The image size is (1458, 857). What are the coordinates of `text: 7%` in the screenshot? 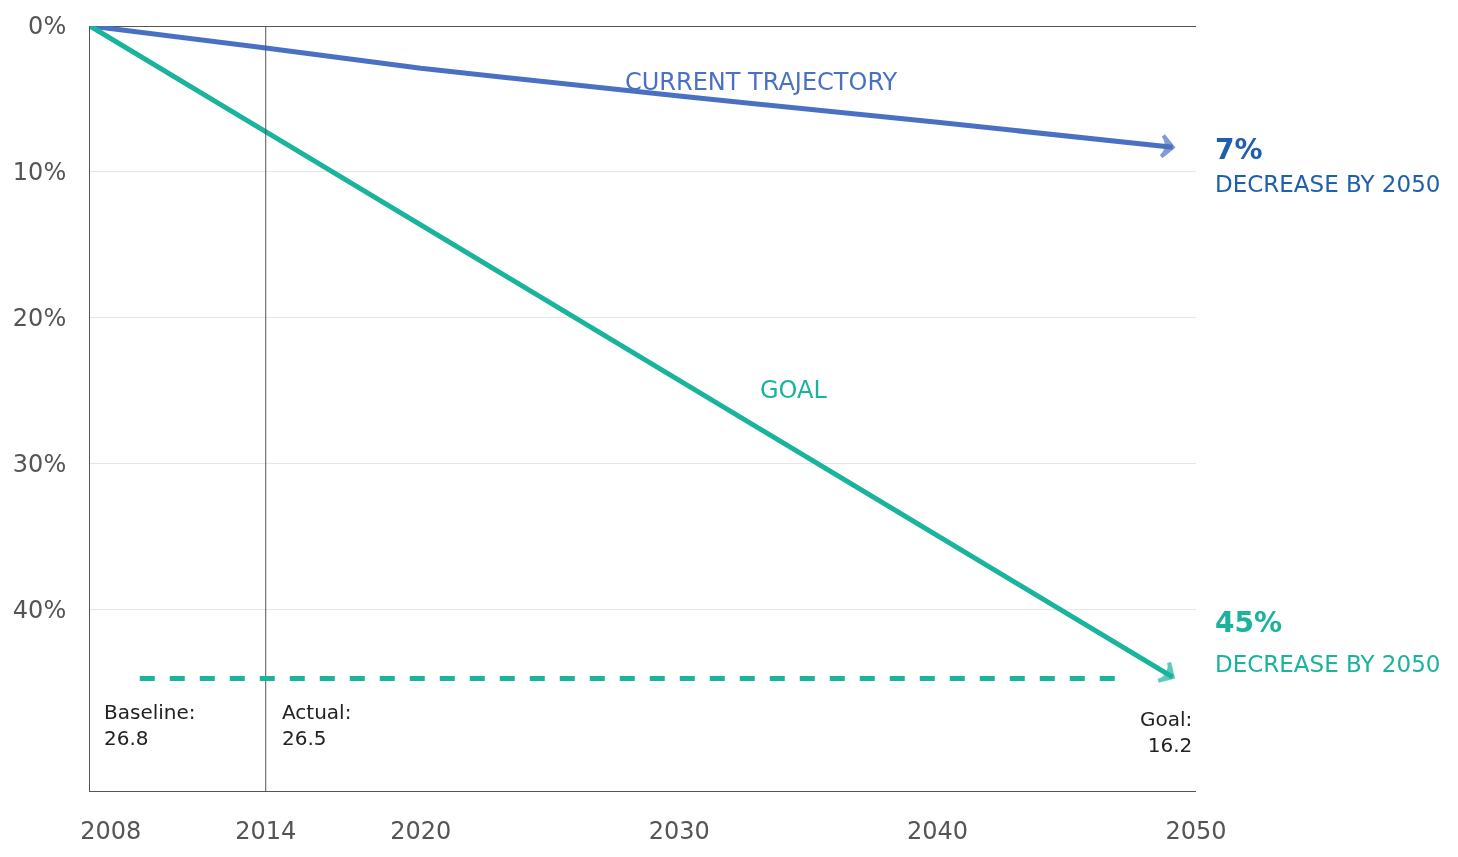 It's located at (1239, 149).